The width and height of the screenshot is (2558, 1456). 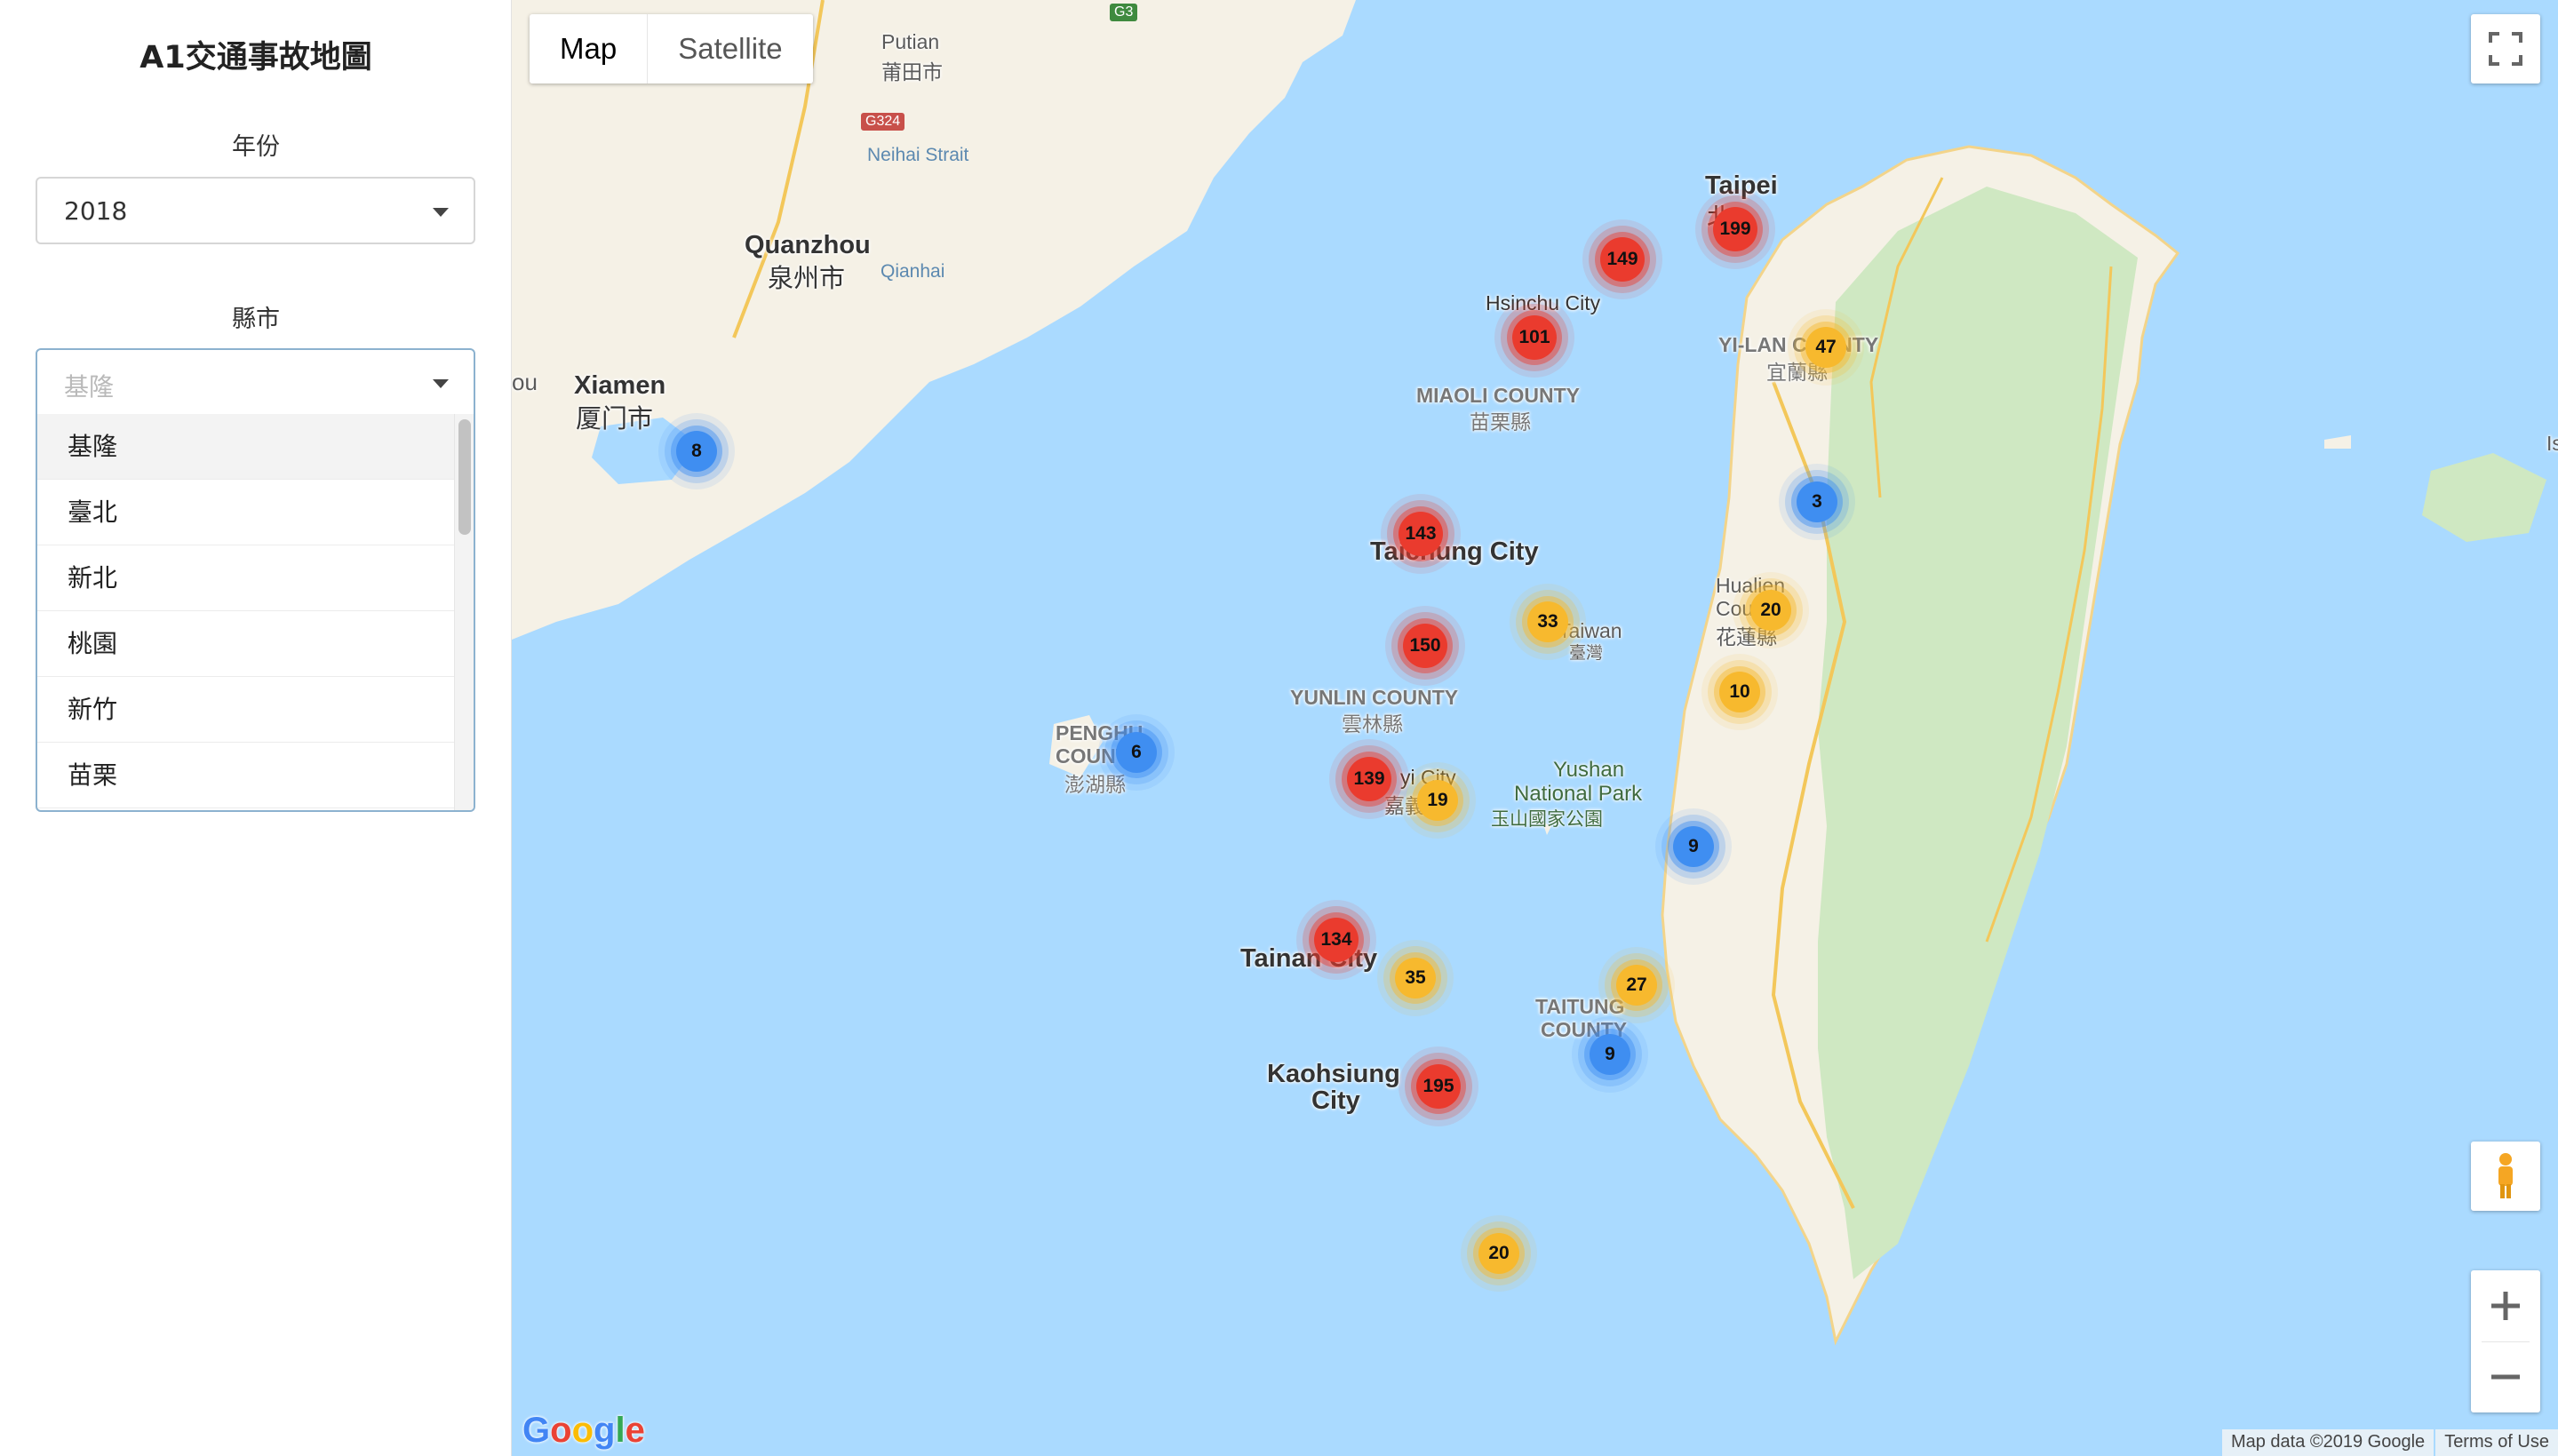 I want to click on county-label: 縣市, so click(x=256, y=319).